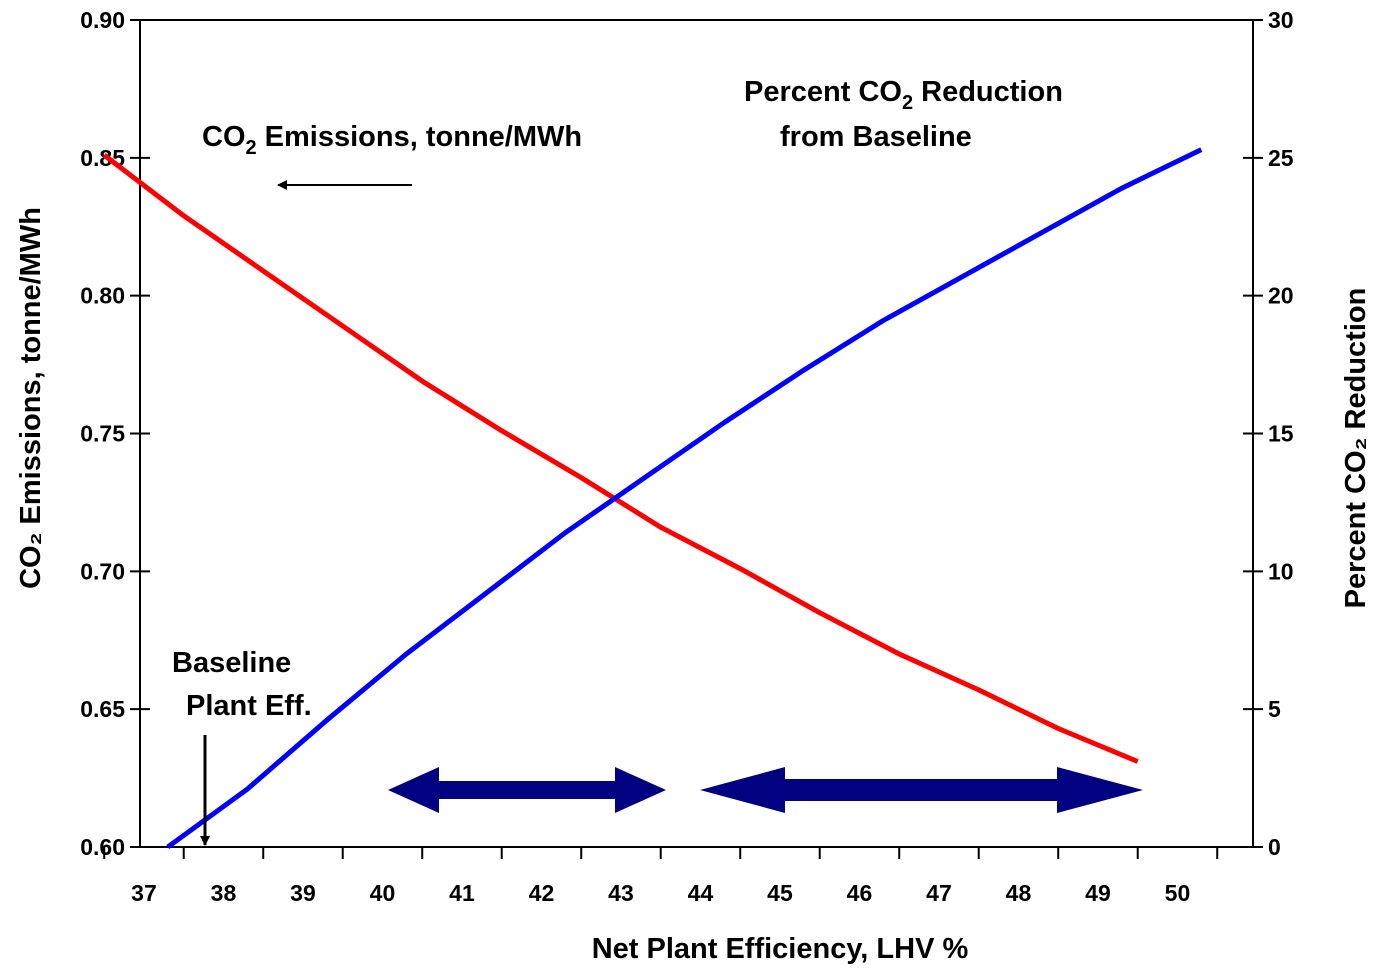  What do you see at coordinates (303, 893) in the screenshot?
I see `x-tick-label: 39` at bounding box center [303, 893].